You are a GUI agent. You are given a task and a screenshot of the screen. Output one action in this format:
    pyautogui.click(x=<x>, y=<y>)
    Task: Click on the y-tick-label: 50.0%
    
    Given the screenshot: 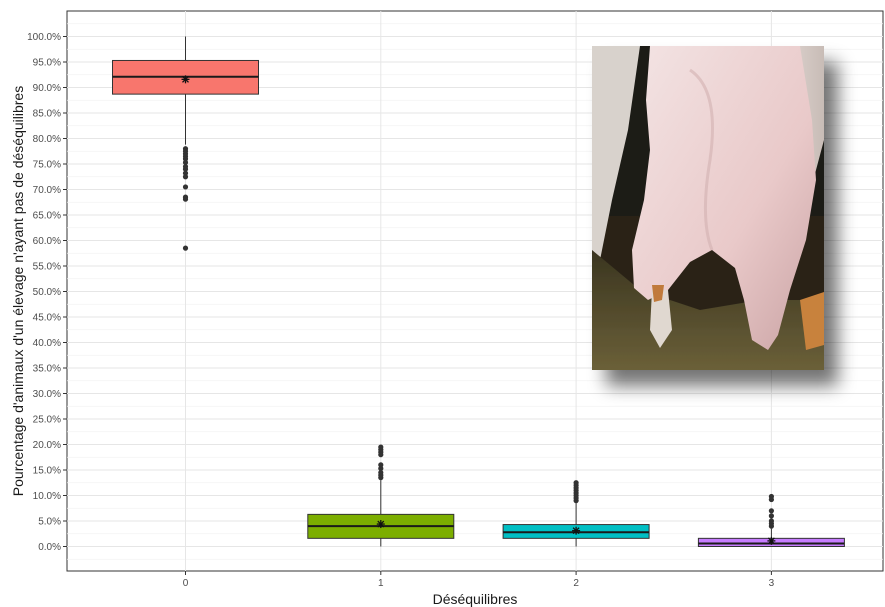 What is the action you would take?
    pyautogui.click(x=47, y=292)
    